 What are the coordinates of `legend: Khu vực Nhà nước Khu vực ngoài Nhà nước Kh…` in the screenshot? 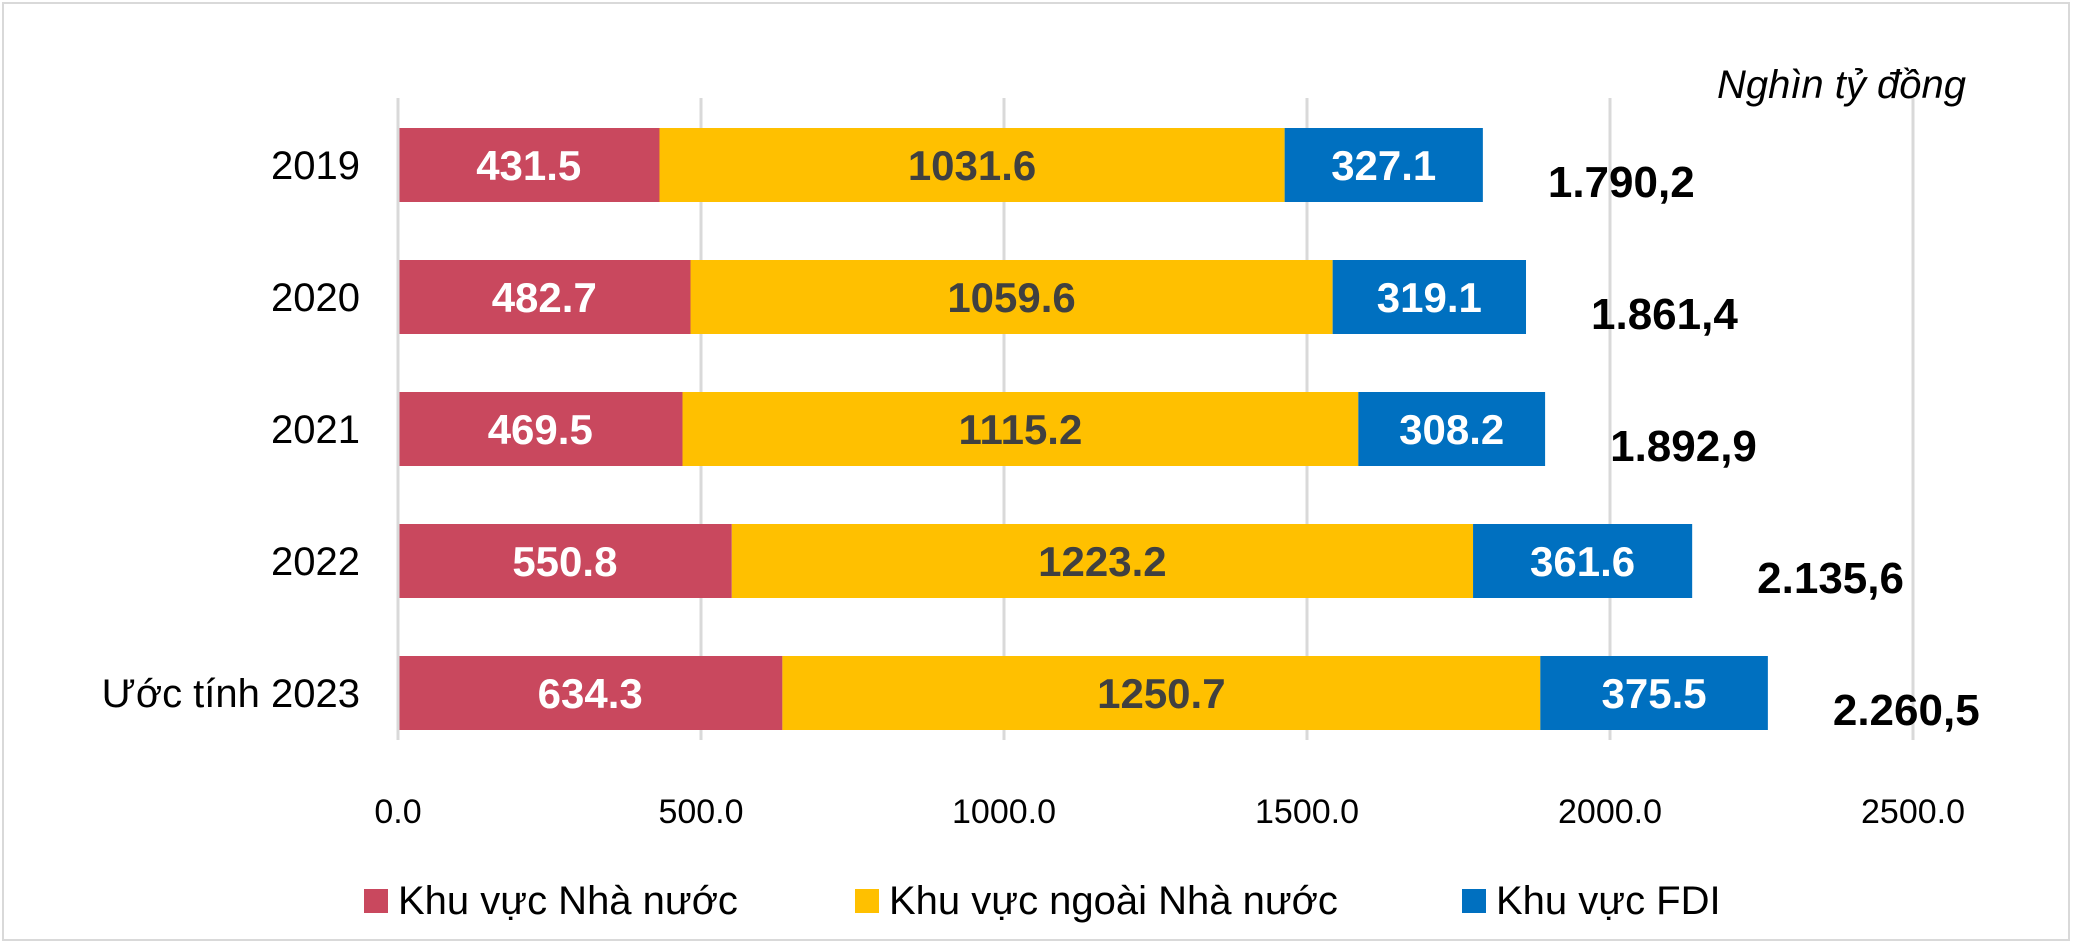 It's located at (1042, 901).